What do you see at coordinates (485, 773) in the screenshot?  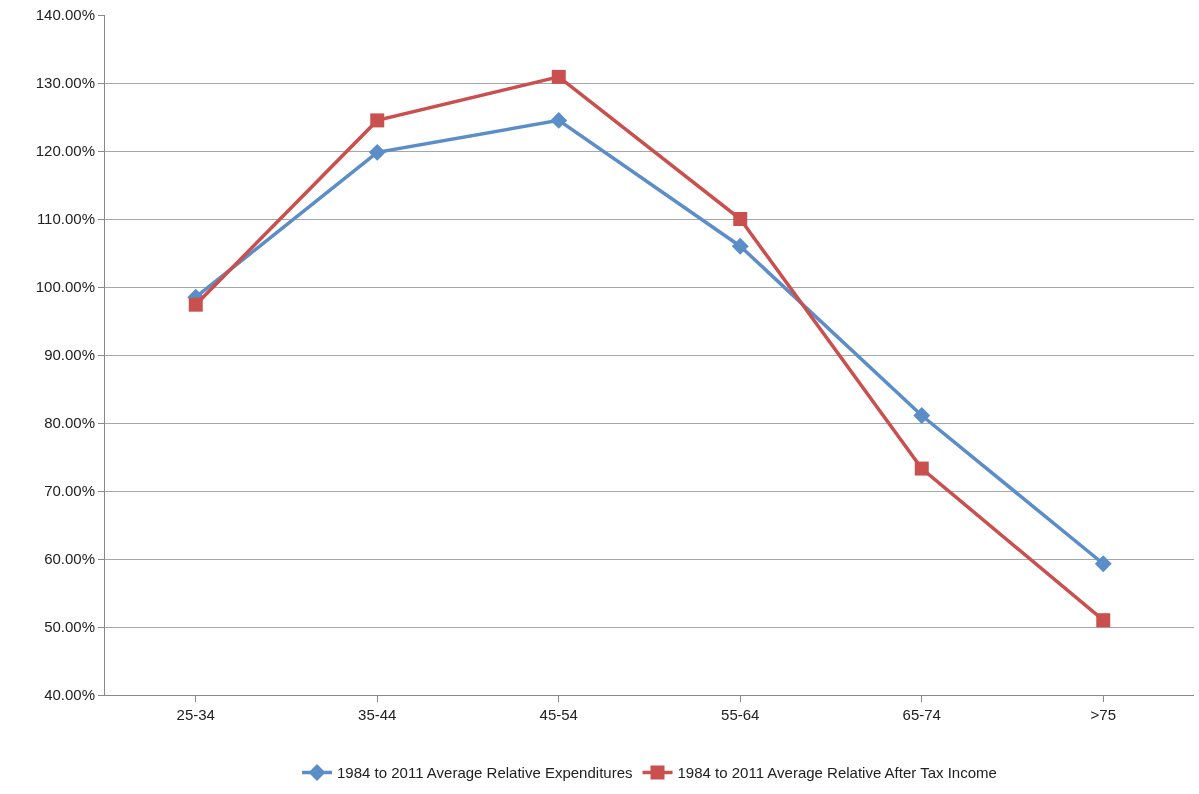 I see `legend-label: 1984 to 2011 Average Relative Expenditures` at bounding box center [485, 773].